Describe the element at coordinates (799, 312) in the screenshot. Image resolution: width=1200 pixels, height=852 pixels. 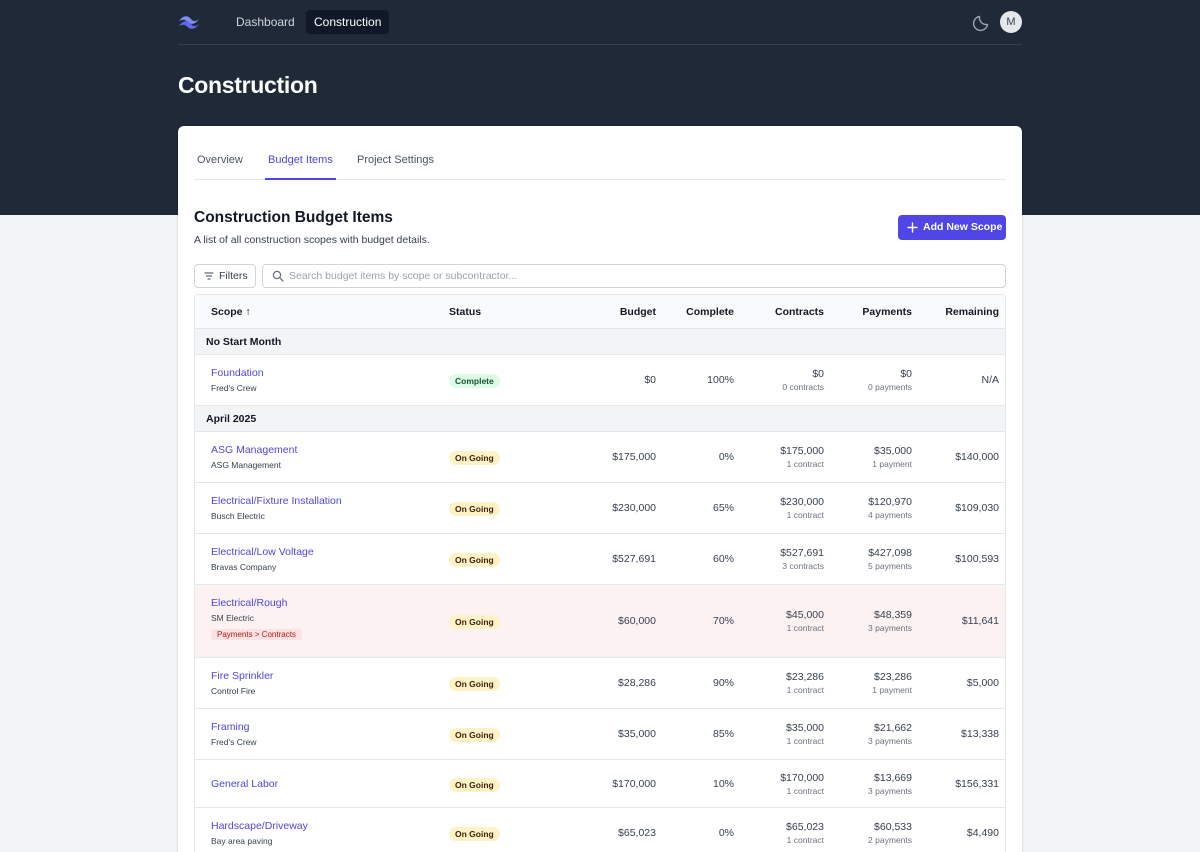
I see `column-header-contracts: Contracts` at that location.